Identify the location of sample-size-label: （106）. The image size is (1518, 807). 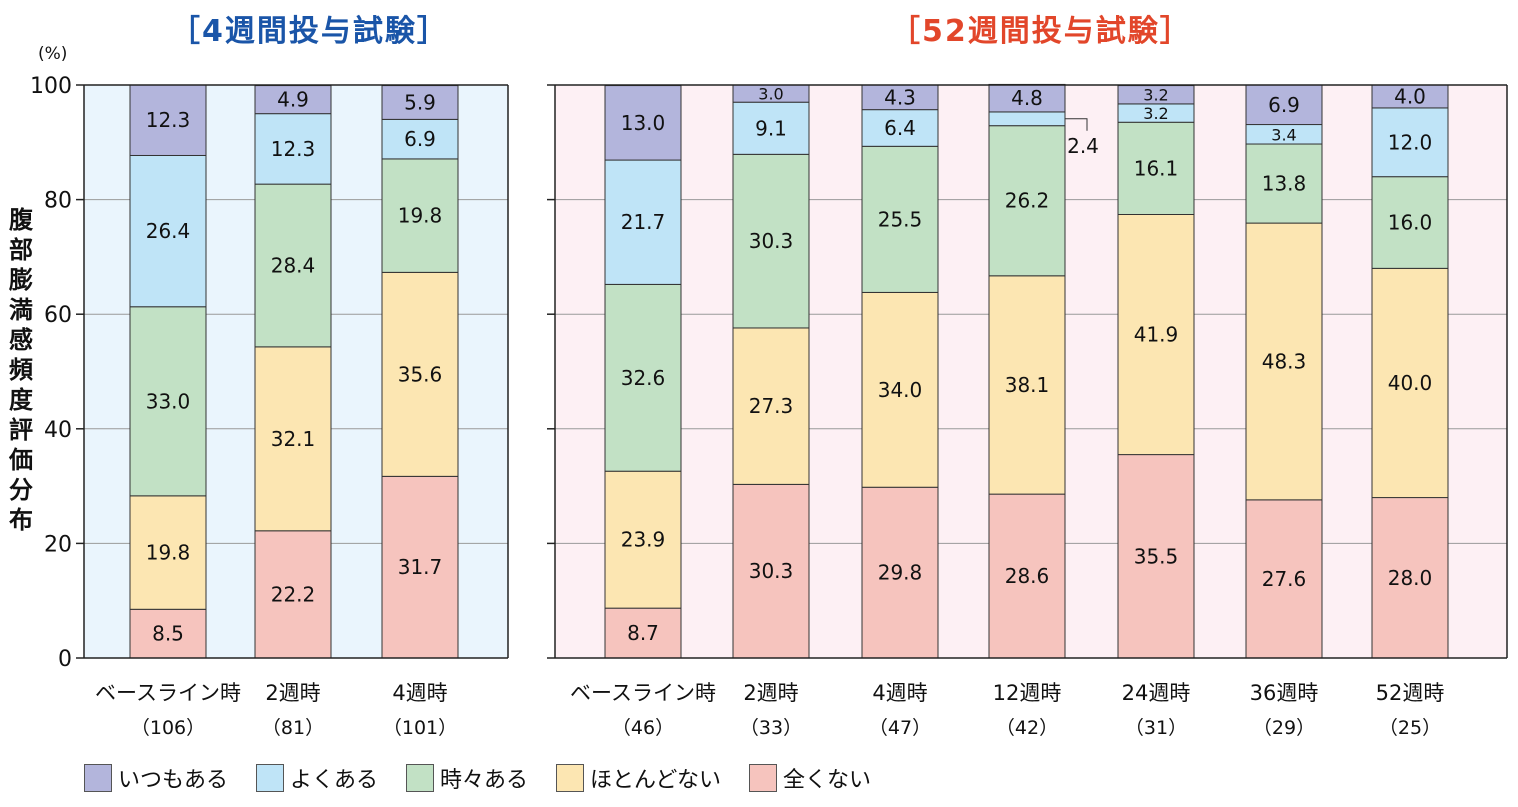
(168, 728).